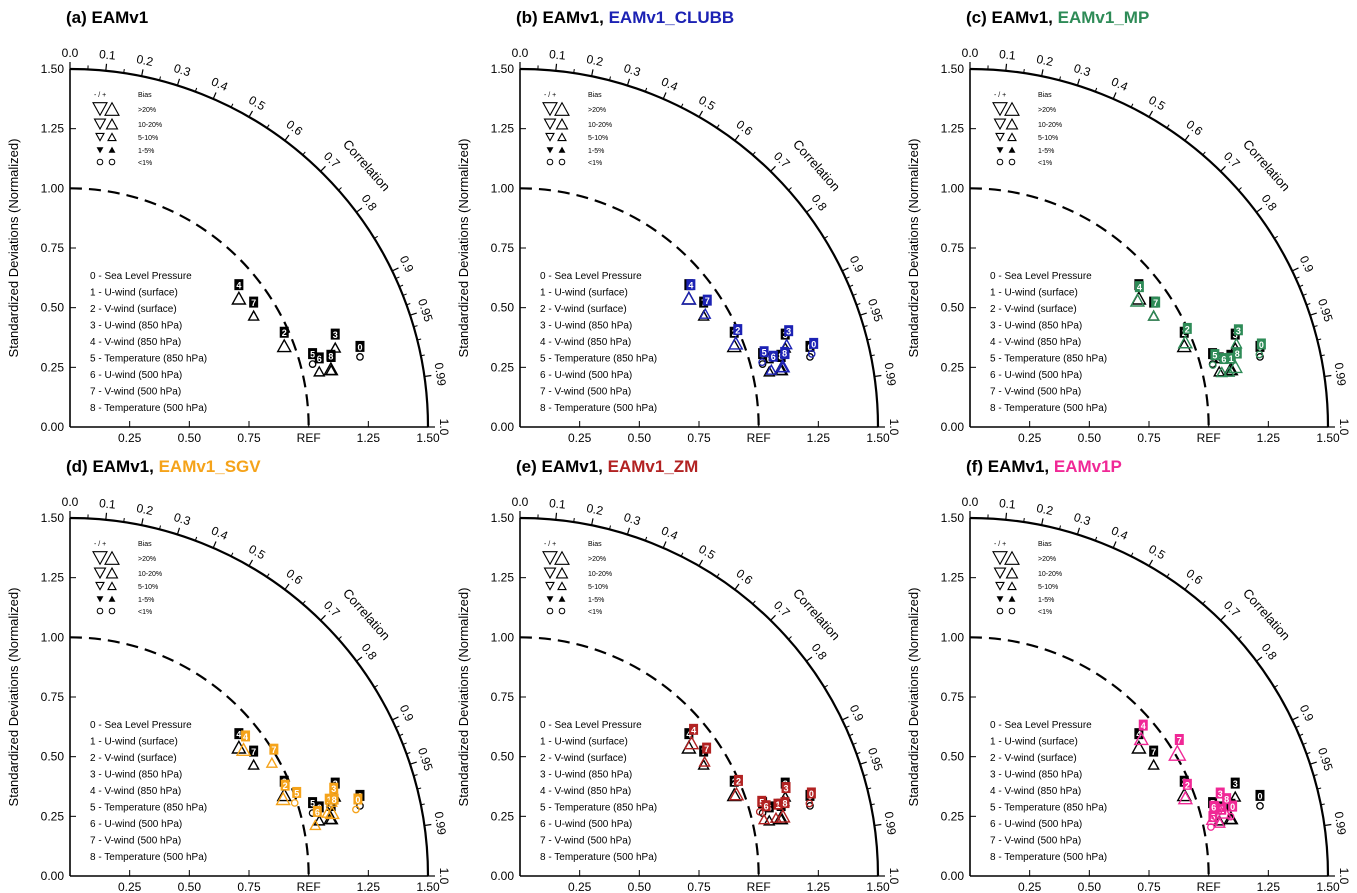  I want to click on panel-title-a-label: (a) EAMv1, so click(107, 17).